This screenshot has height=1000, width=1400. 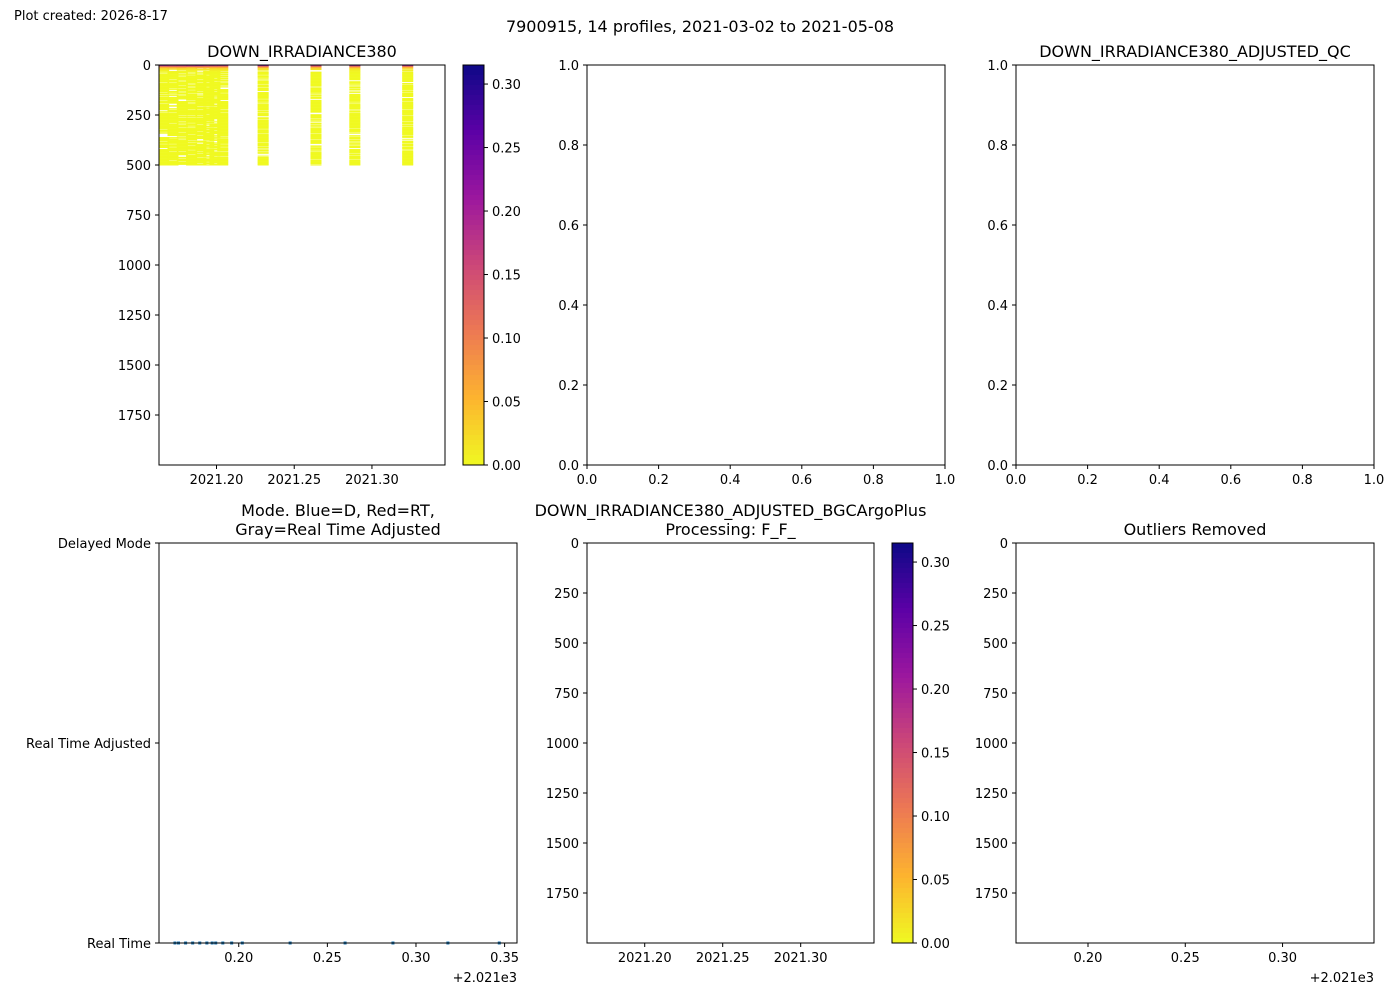 I want to click on y-tick-label: Real Time, so click(x=119, y=944).